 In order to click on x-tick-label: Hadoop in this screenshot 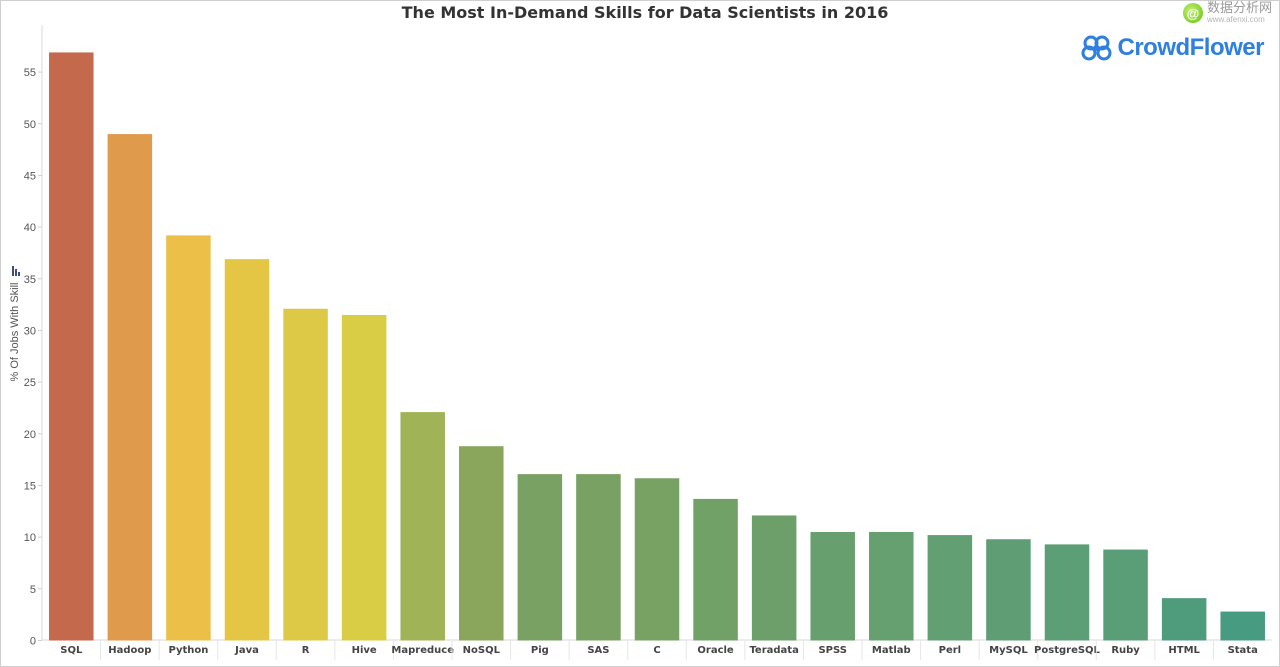, I will do `click(129, 650)`.